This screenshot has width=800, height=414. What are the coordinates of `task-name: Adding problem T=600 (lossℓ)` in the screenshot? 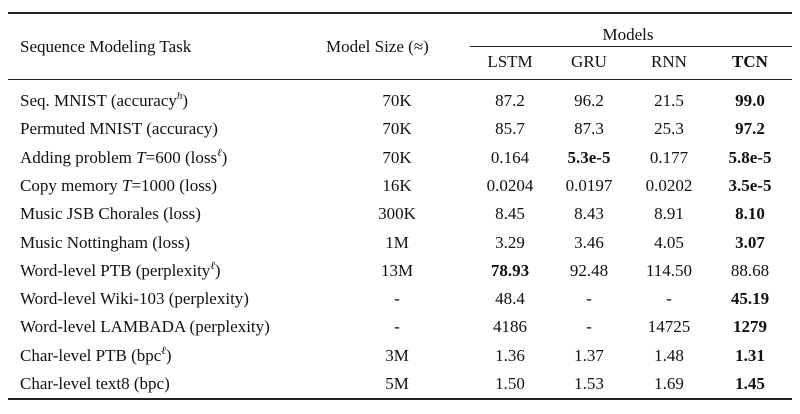 It's located at (124, 156).